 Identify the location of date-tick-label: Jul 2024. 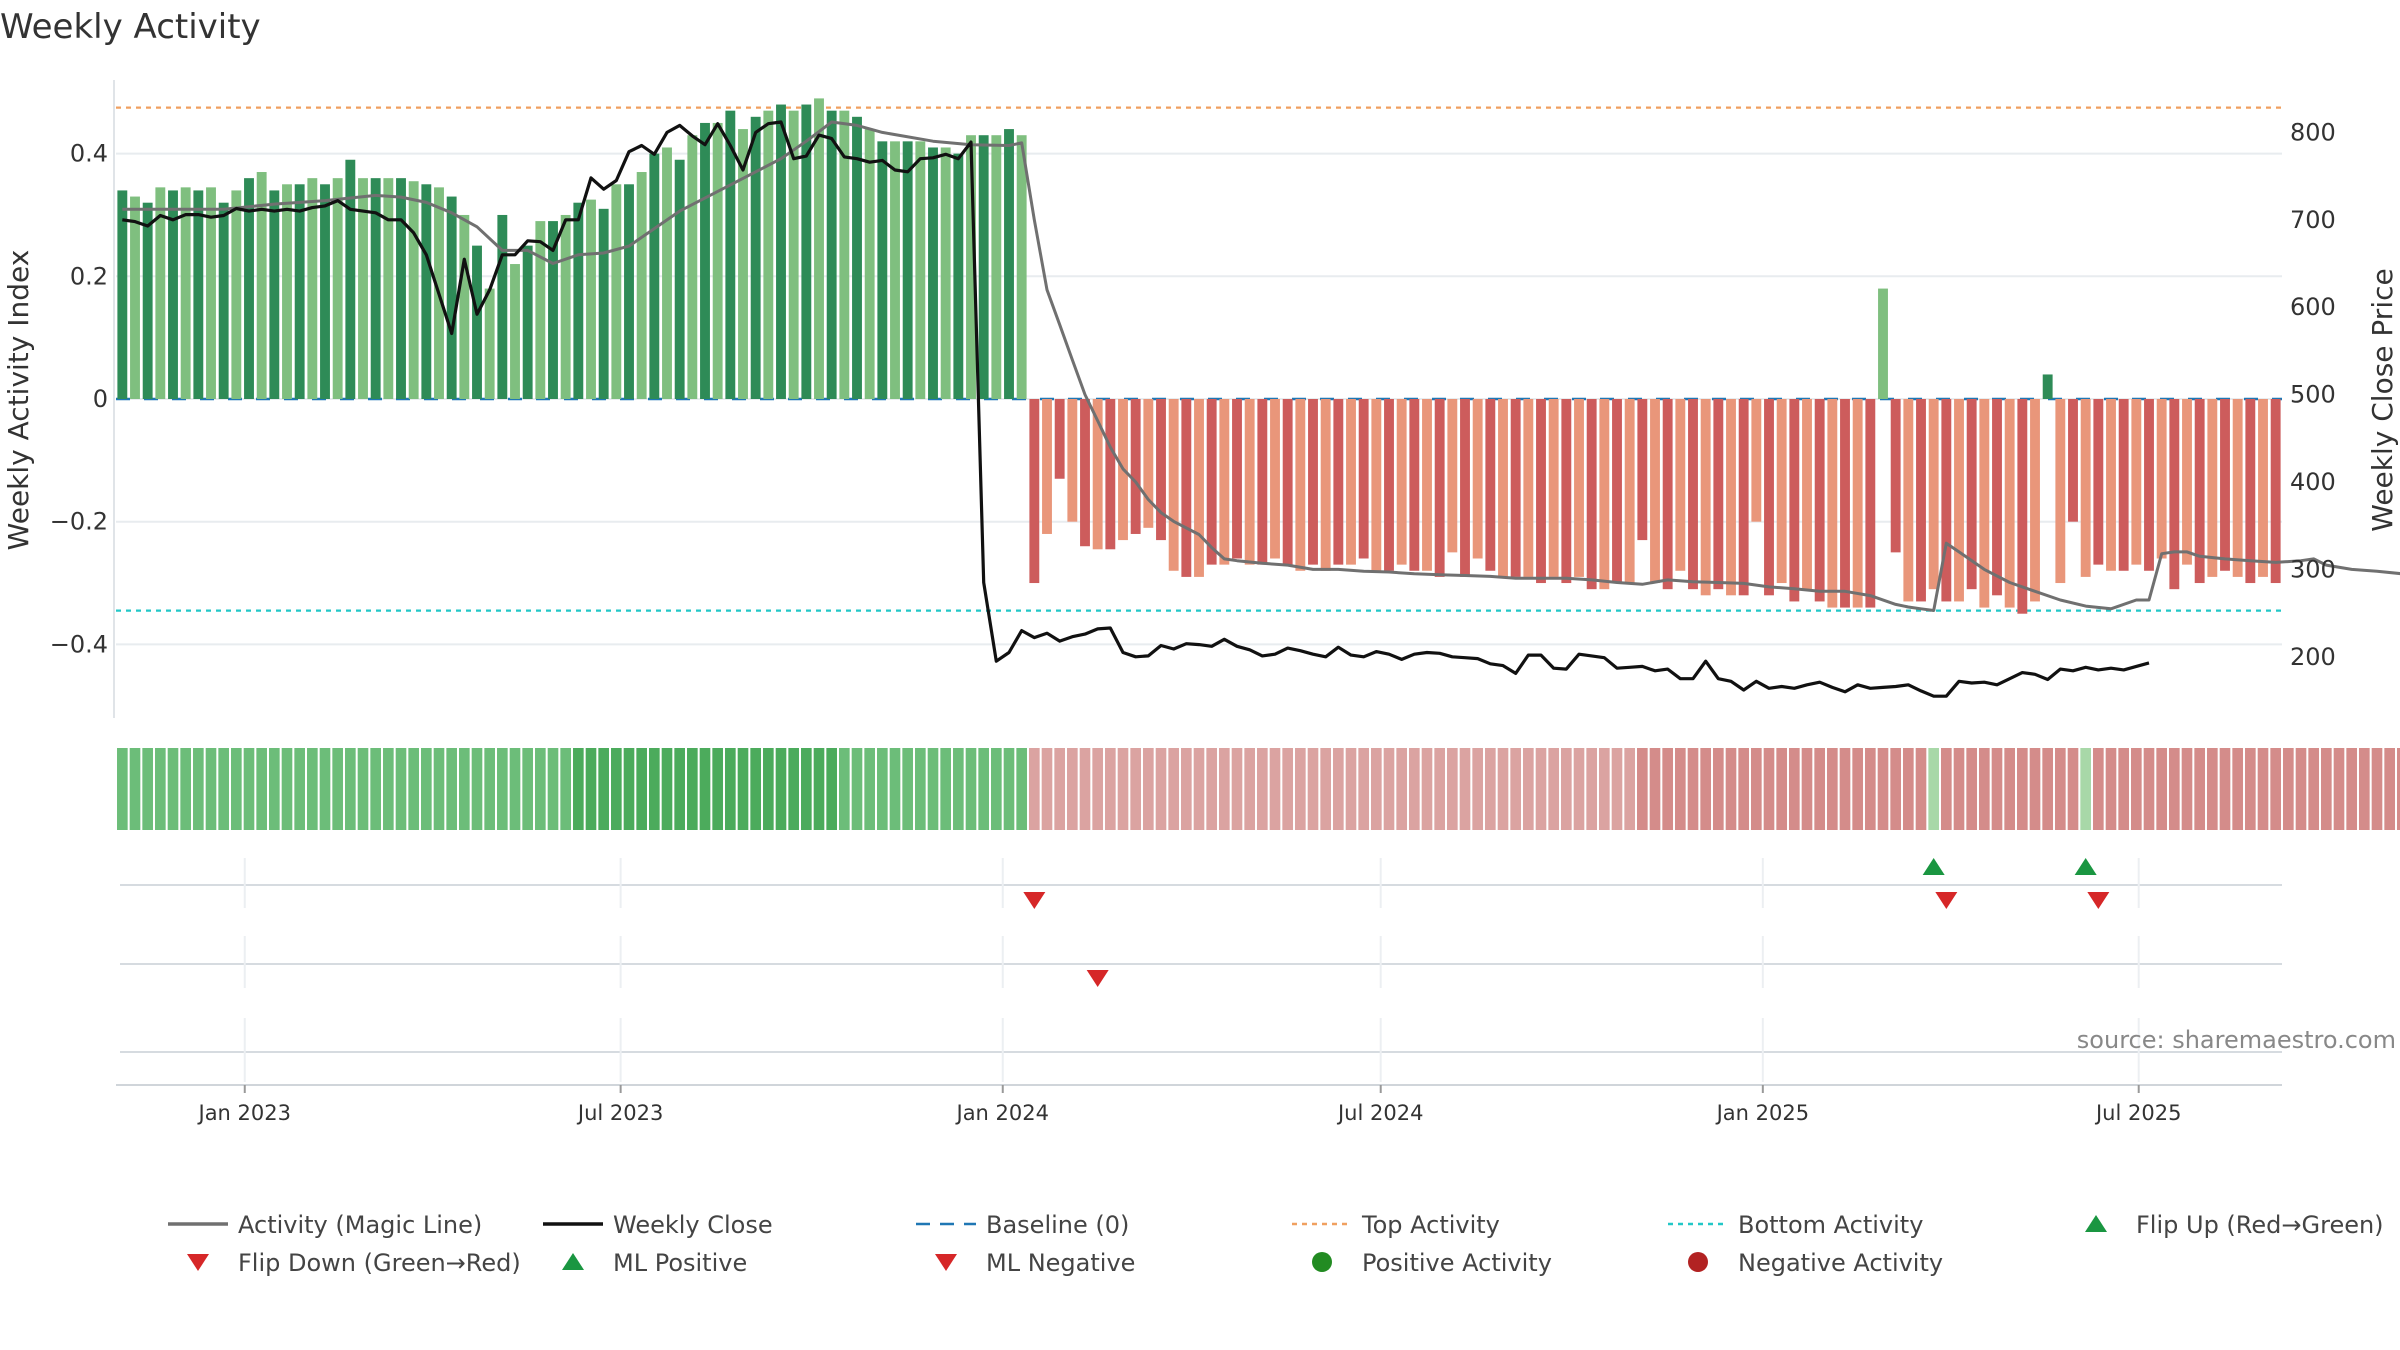
(1379, 1113).